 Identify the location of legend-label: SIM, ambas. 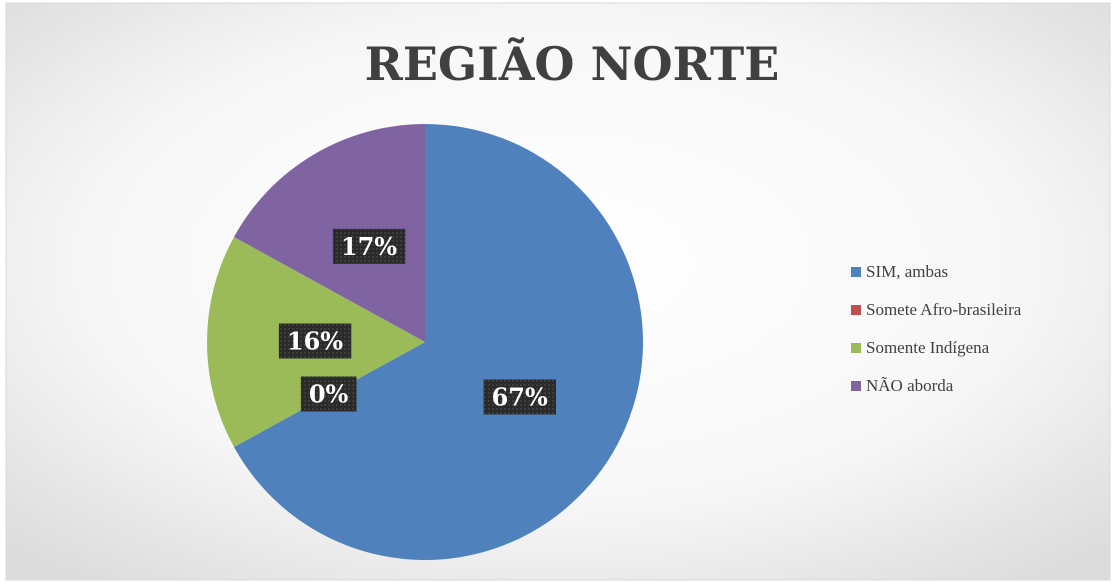
(907, 271).